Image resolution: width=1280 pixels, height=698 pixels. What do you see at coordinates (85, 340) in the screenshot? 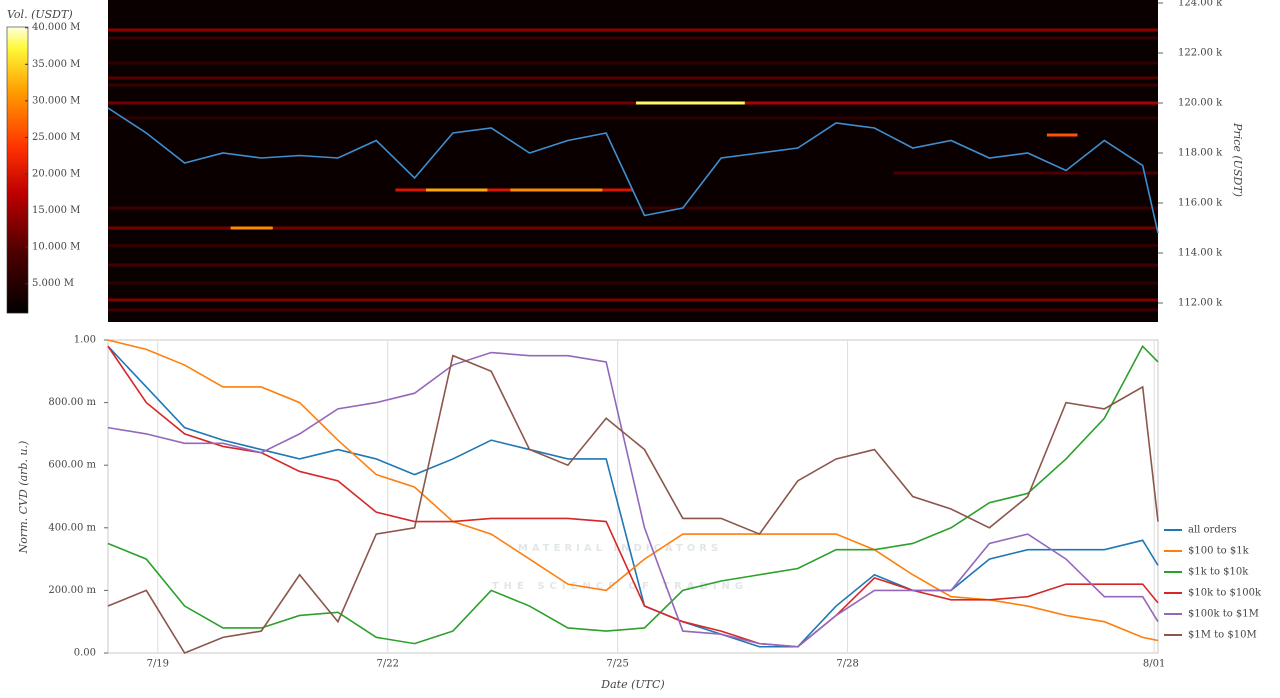
I see `y-tick-label: 1.00` at bounding box center [85, 340].